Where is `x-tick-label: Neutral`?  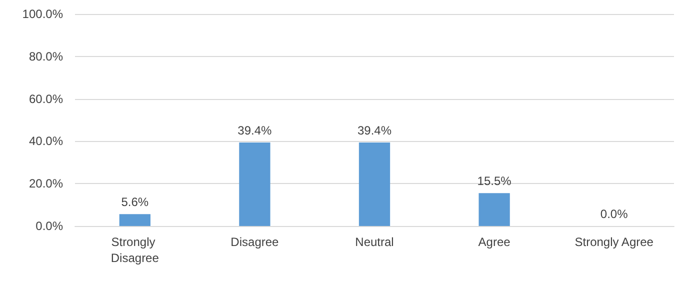
x-tick-label: Neutral is located at coordinates (374, 242).